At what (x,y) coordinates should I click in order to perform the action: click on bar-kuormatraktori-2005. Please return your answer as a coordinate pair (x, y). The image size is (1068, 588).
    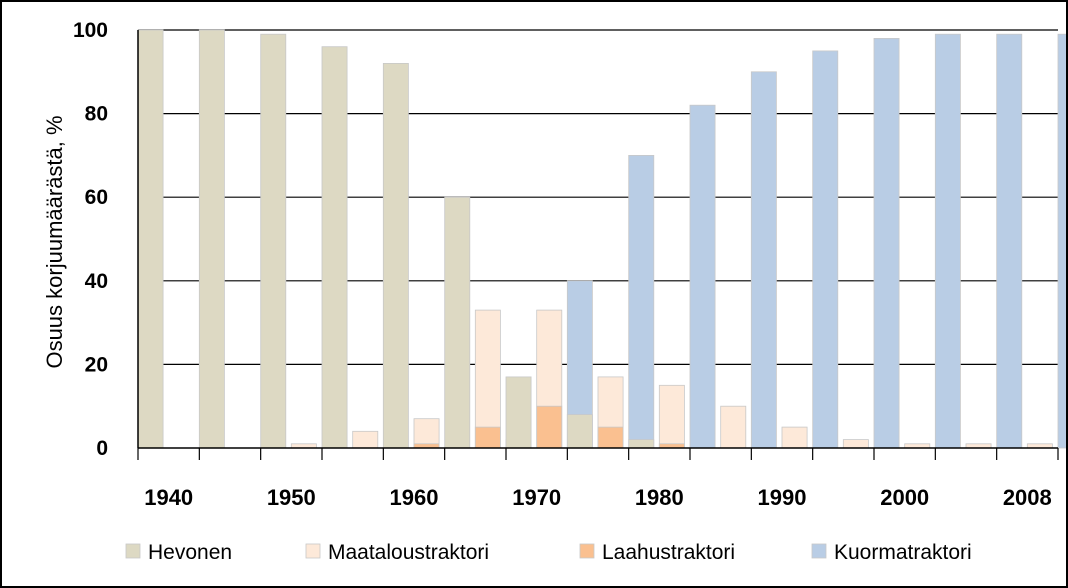
    Looking at the image, I should click on (1009, 241).